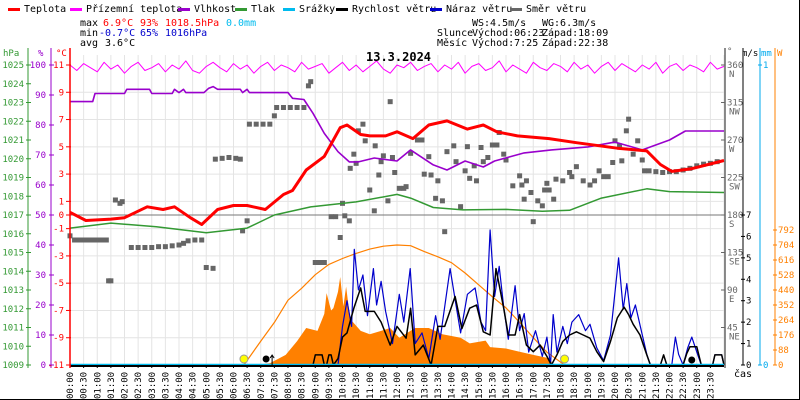  I want to click on x-tick-label: 10:30, so click(357, 385).